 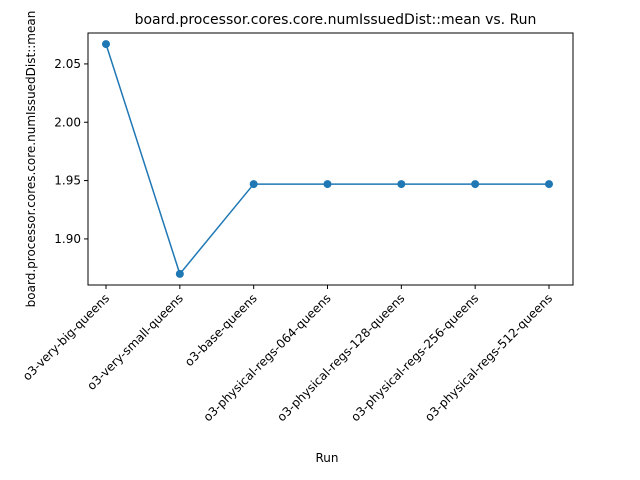 What do you see at coordinates (221, 330) in the screenshot?
I see `x-tick-label: o3-base-queens` at bounding box center [221, 330].